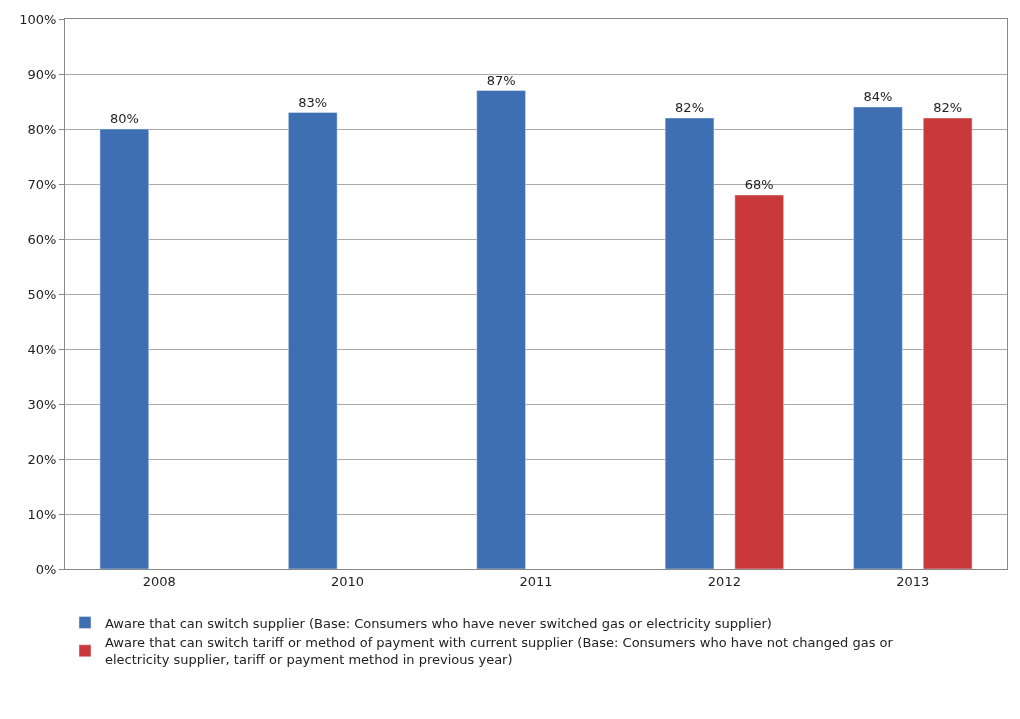 Image resolution: width=1020 pixels, height=719 pixels. I want to click on y-tick-label: 10%, so click(42, 514).